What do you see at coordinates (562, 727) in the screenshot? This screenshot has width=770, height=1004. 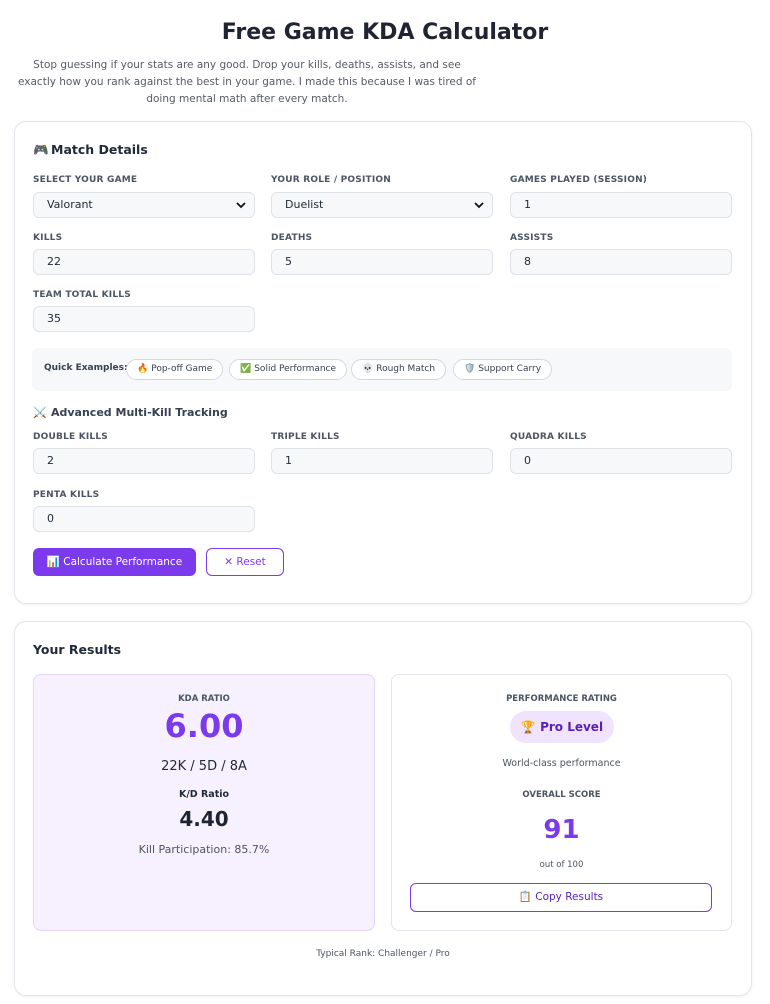 I see `rating-badge: 🏆 Pro Level` at bounding box center [562, 727].